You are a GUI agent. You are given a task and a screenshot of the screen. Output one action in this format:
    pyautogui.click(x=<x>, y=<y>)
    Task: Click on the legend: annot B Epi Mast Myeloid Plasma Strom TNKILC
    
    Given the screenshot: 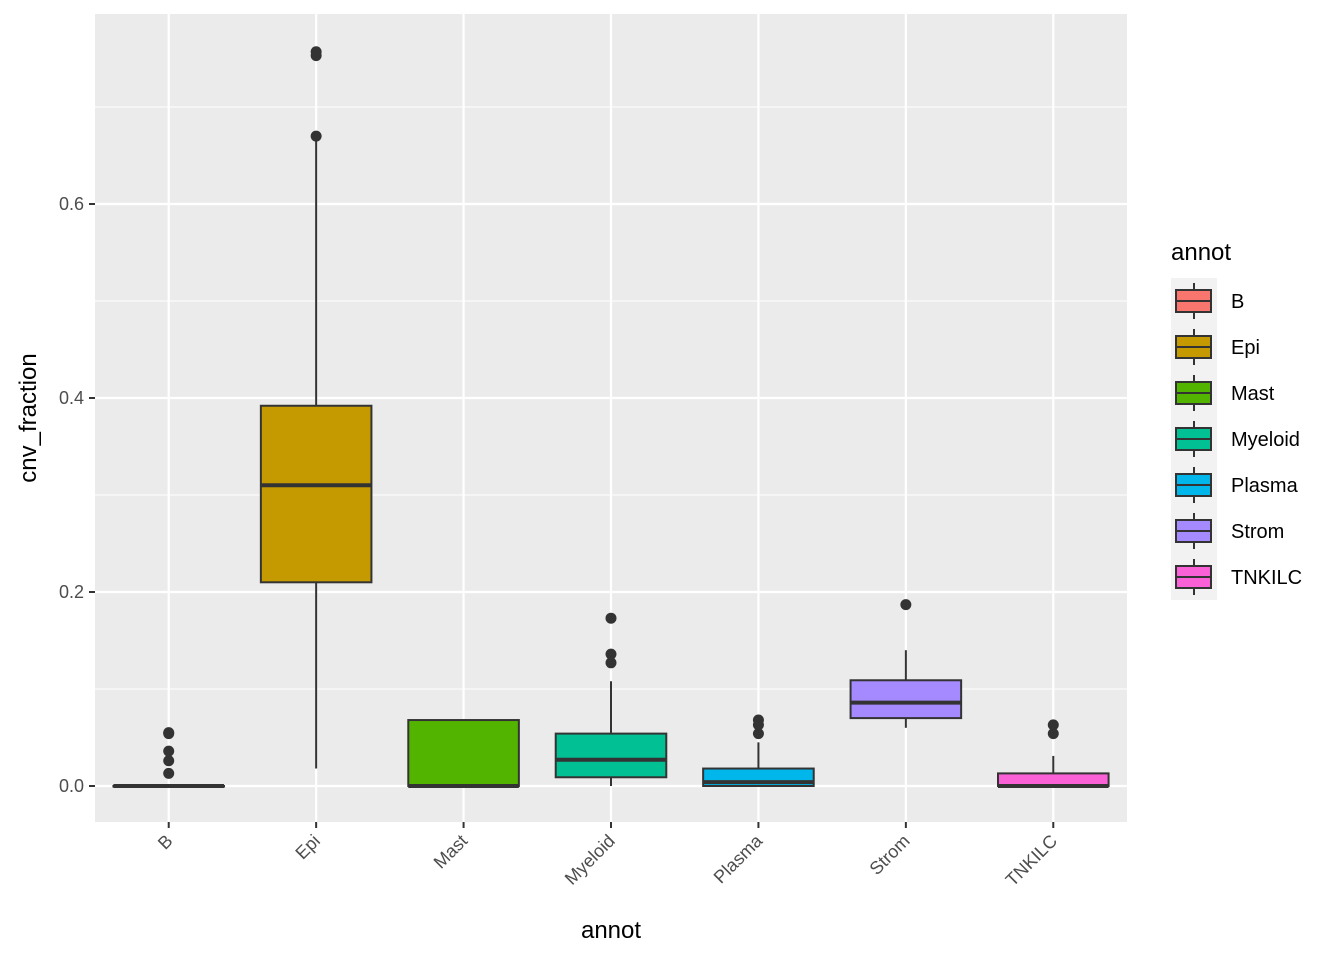 What is the action you would take?
    pyautogui.click(x=1236, y=419)
    